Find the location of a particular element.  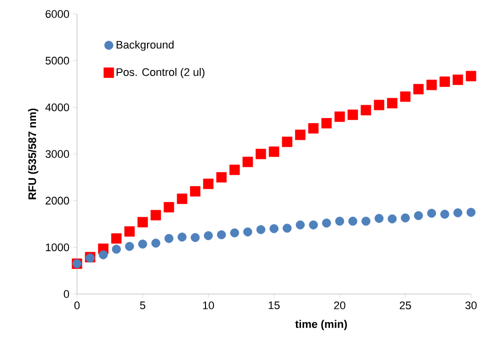

x-tick-label: 25 is located at coordinates (405, 306).